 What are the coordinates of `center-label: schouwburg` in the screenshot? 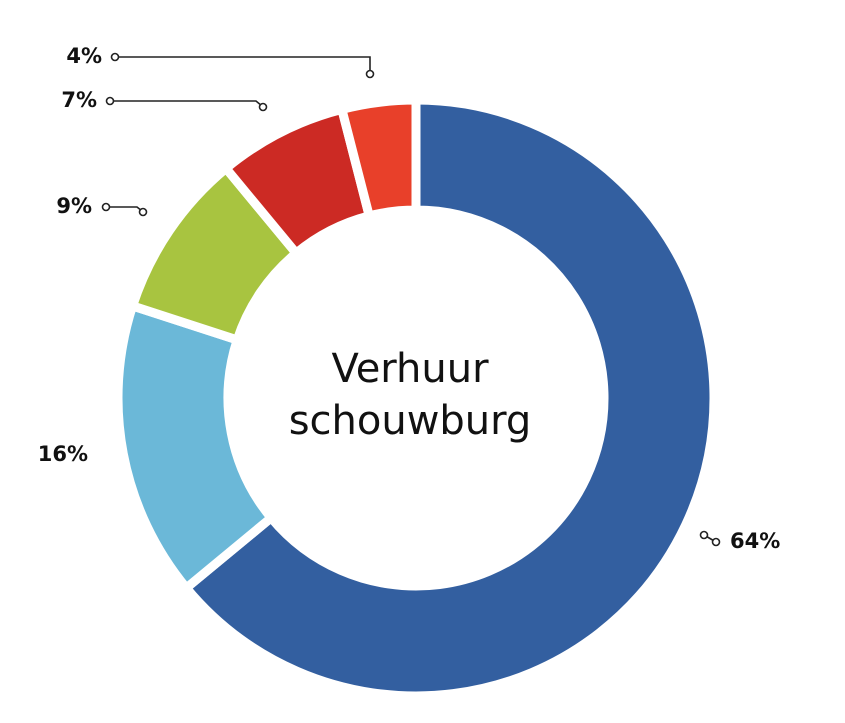 It's located at (410, 421).